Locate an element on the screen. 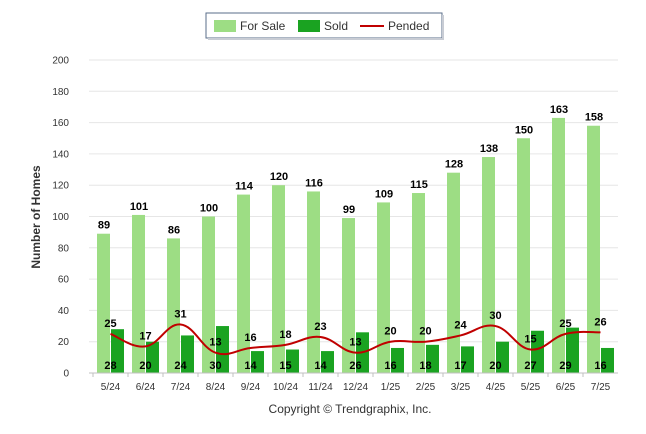 The height and width of the screenshot is (434, 646). x-tick-label: 4/25 is located at coordinates (496, 387).